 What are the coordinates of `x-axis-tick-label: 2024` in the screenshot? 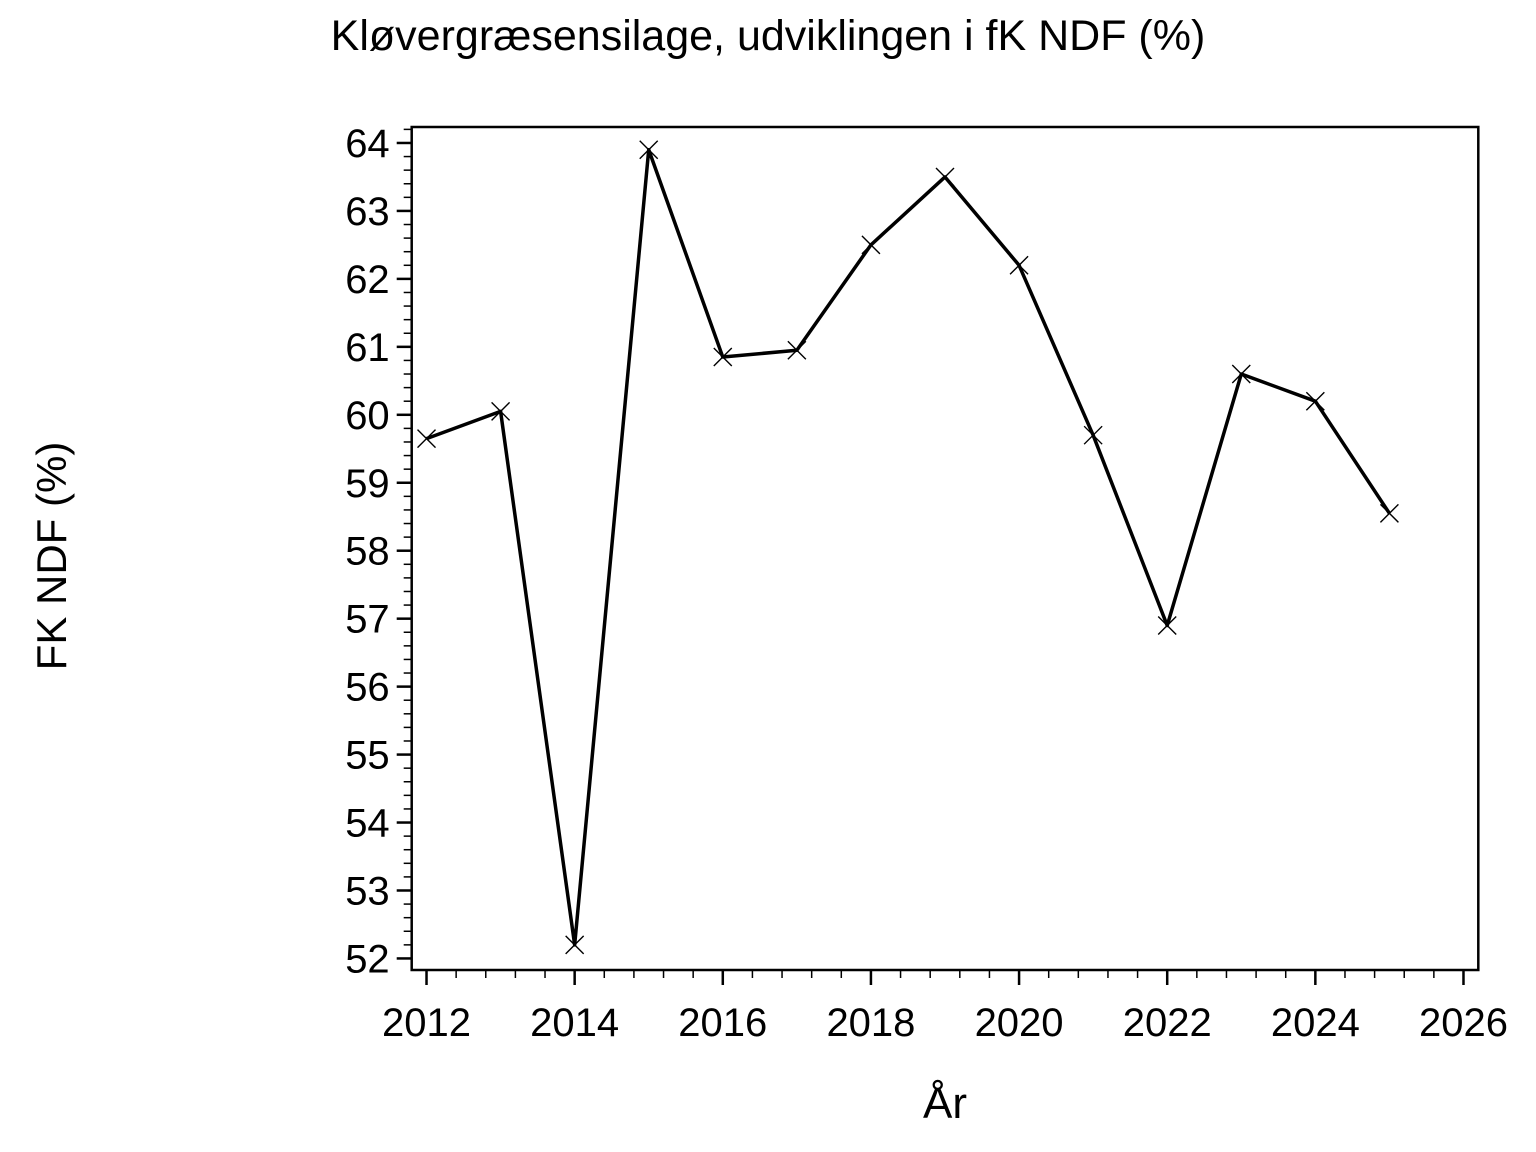 It's located at (1315, 1023).